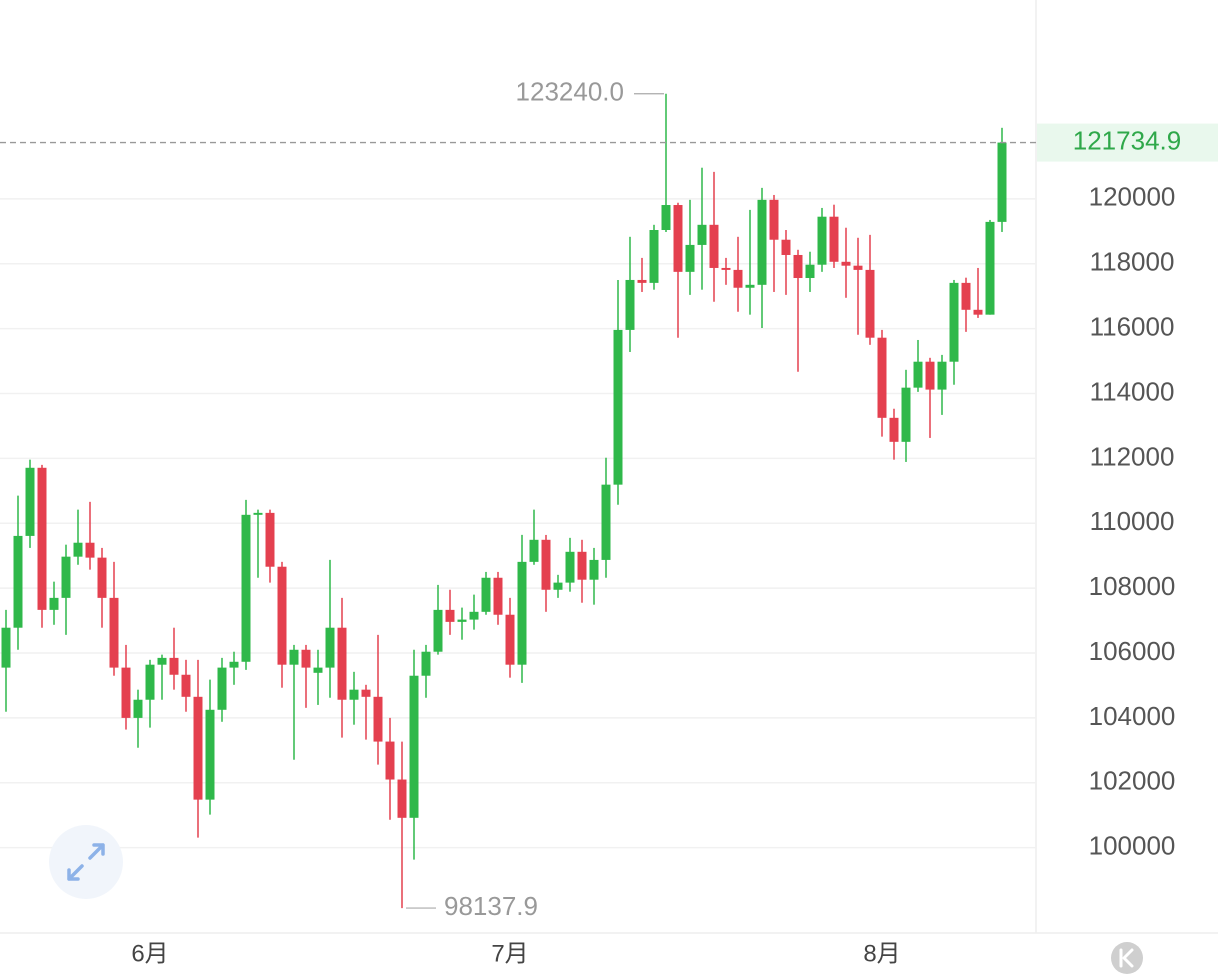 This screenshot has width=1218, height=979. Describe the element at coordinates (1132, 456) in the screenshot. I see `y-tick-label: 112000` at that location.